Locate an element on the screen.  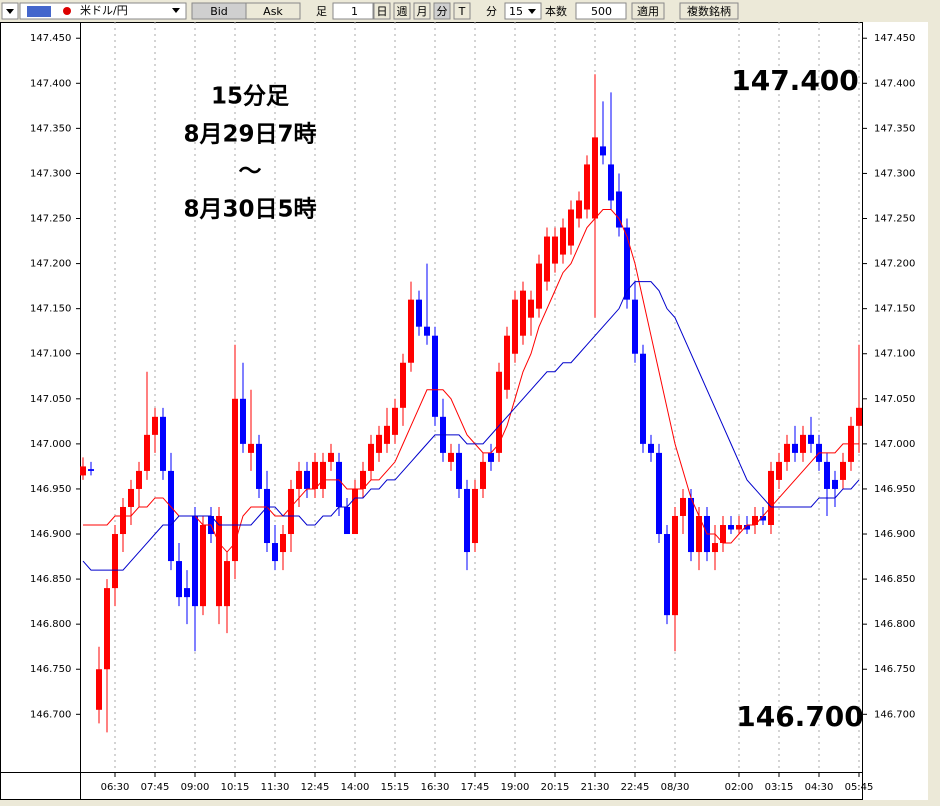
bar-count-input is located at coordinates (353, 11).